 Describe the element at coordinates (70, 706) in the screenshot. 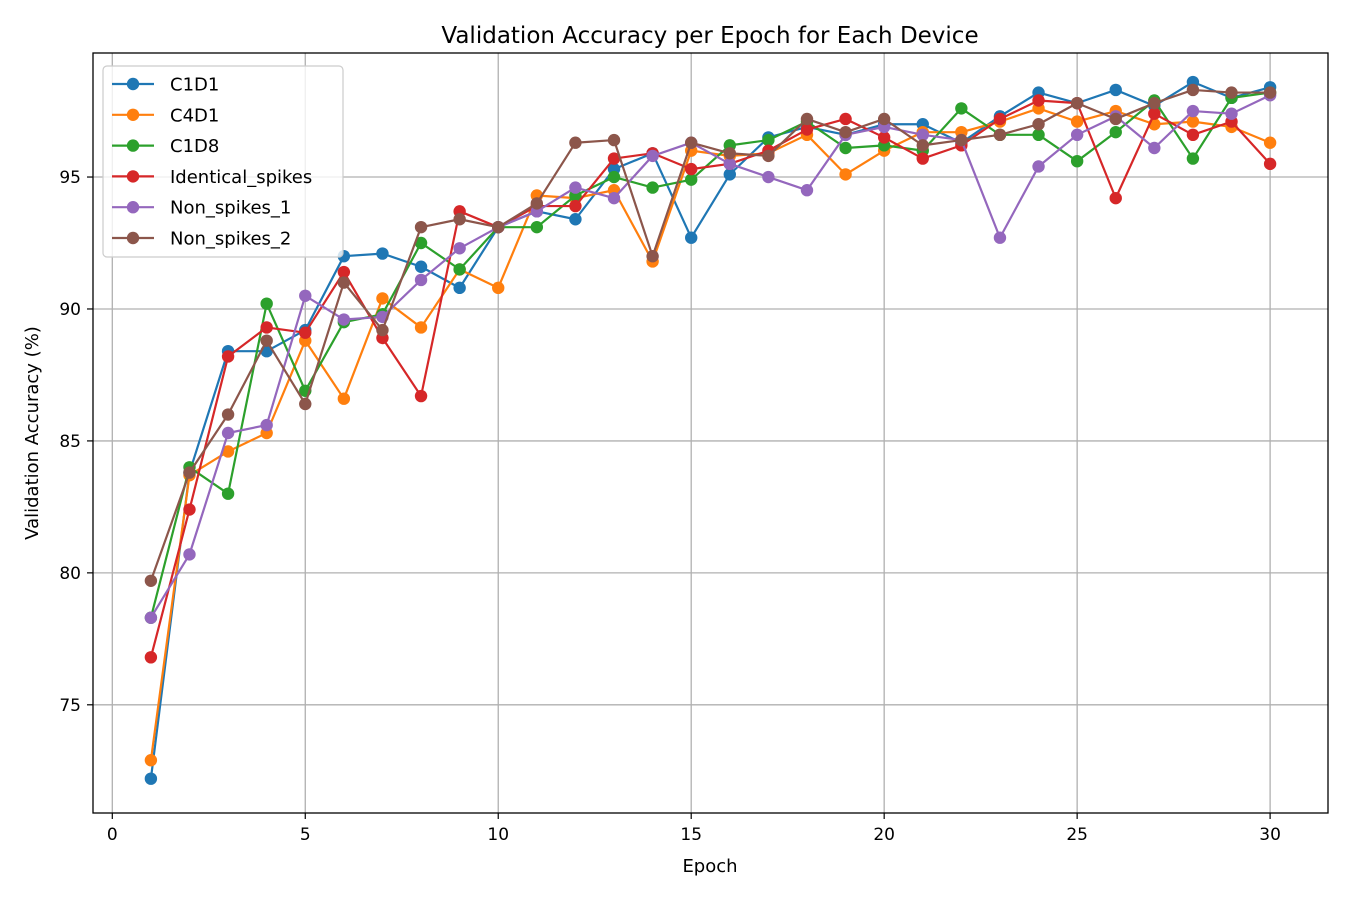

I see `y-tick-label: 75` at that location.